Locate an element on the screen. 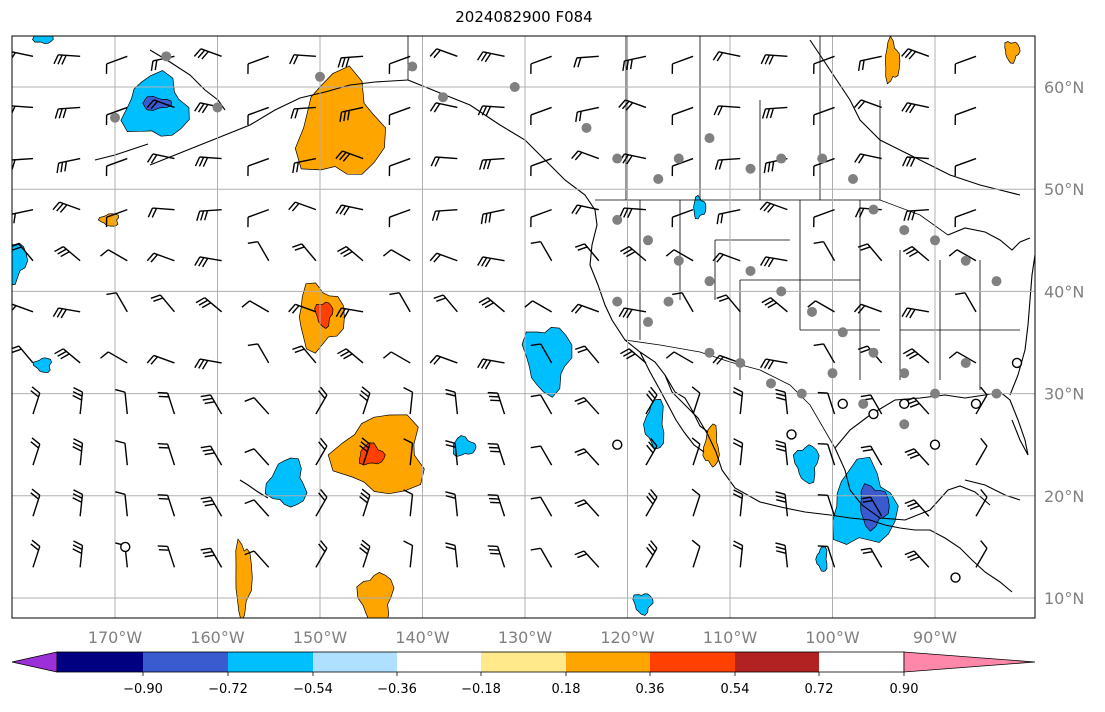 This screenshot has width=1105, height=712. colorbar-tick-label: 0.72 is located at coordinates (819, 689).